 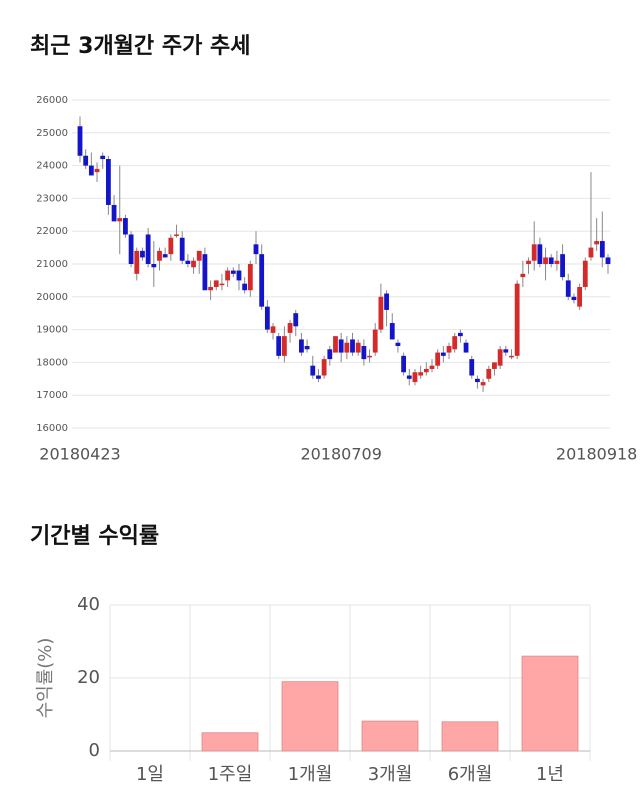 I want to click on y-tick-label: 19000, so click(x=52, y=330).